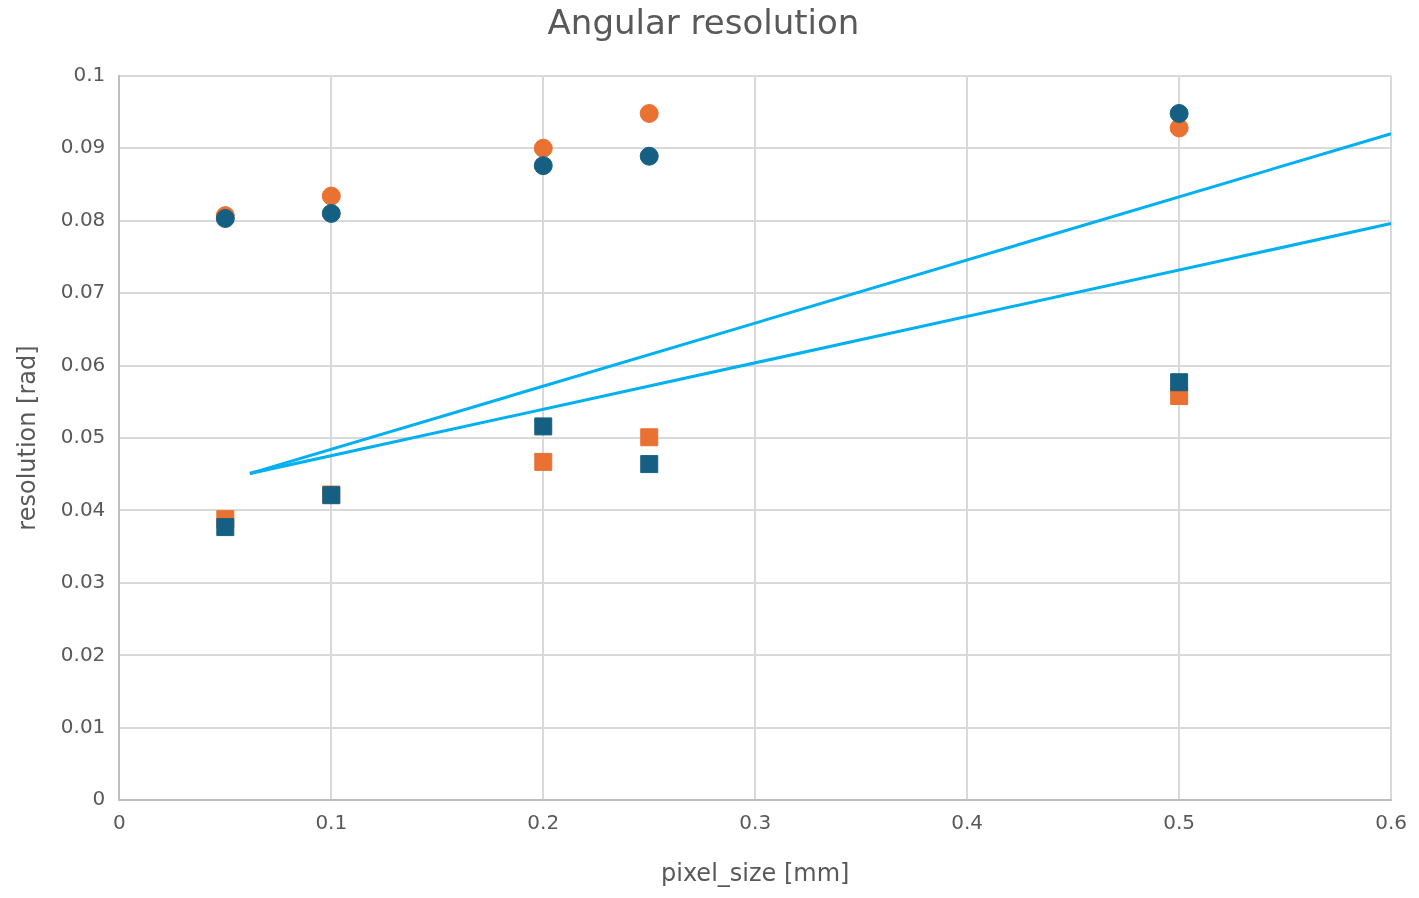 This screenshot has width=1419, height=898. Describe the element at coordinates (83, 363) in the screenshot. I see `y-tick-label: 0.06` at that location.